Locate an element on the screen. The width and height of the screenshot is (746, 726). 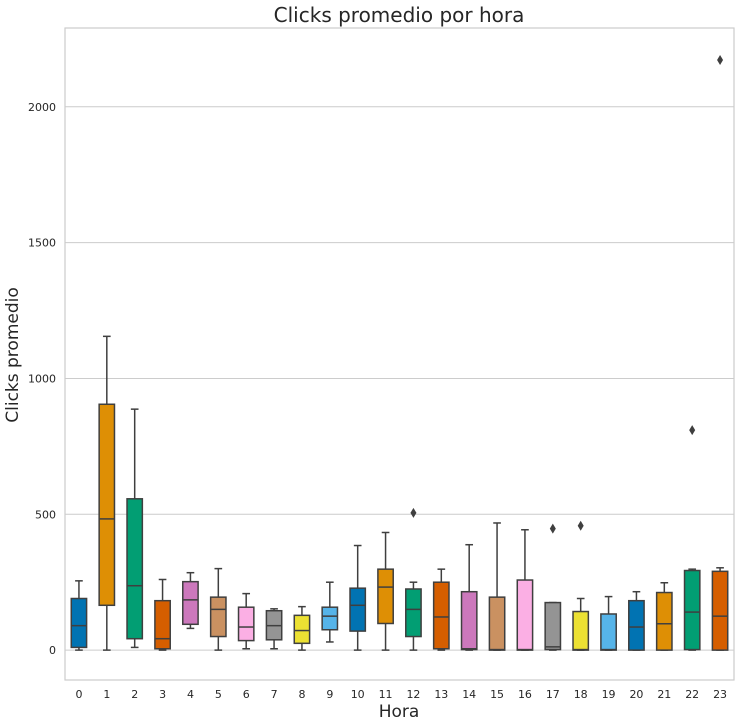
x-tick-label: 5 is located at coordinates (218, 694).